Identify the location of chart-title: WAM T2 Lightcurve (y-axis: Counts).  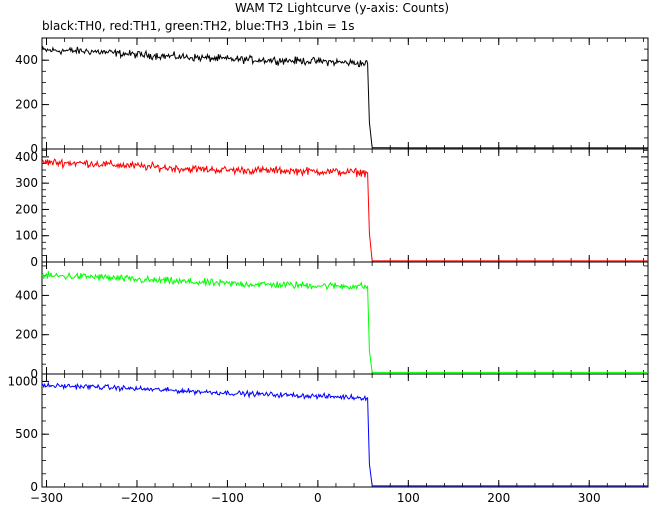
(342, 8).